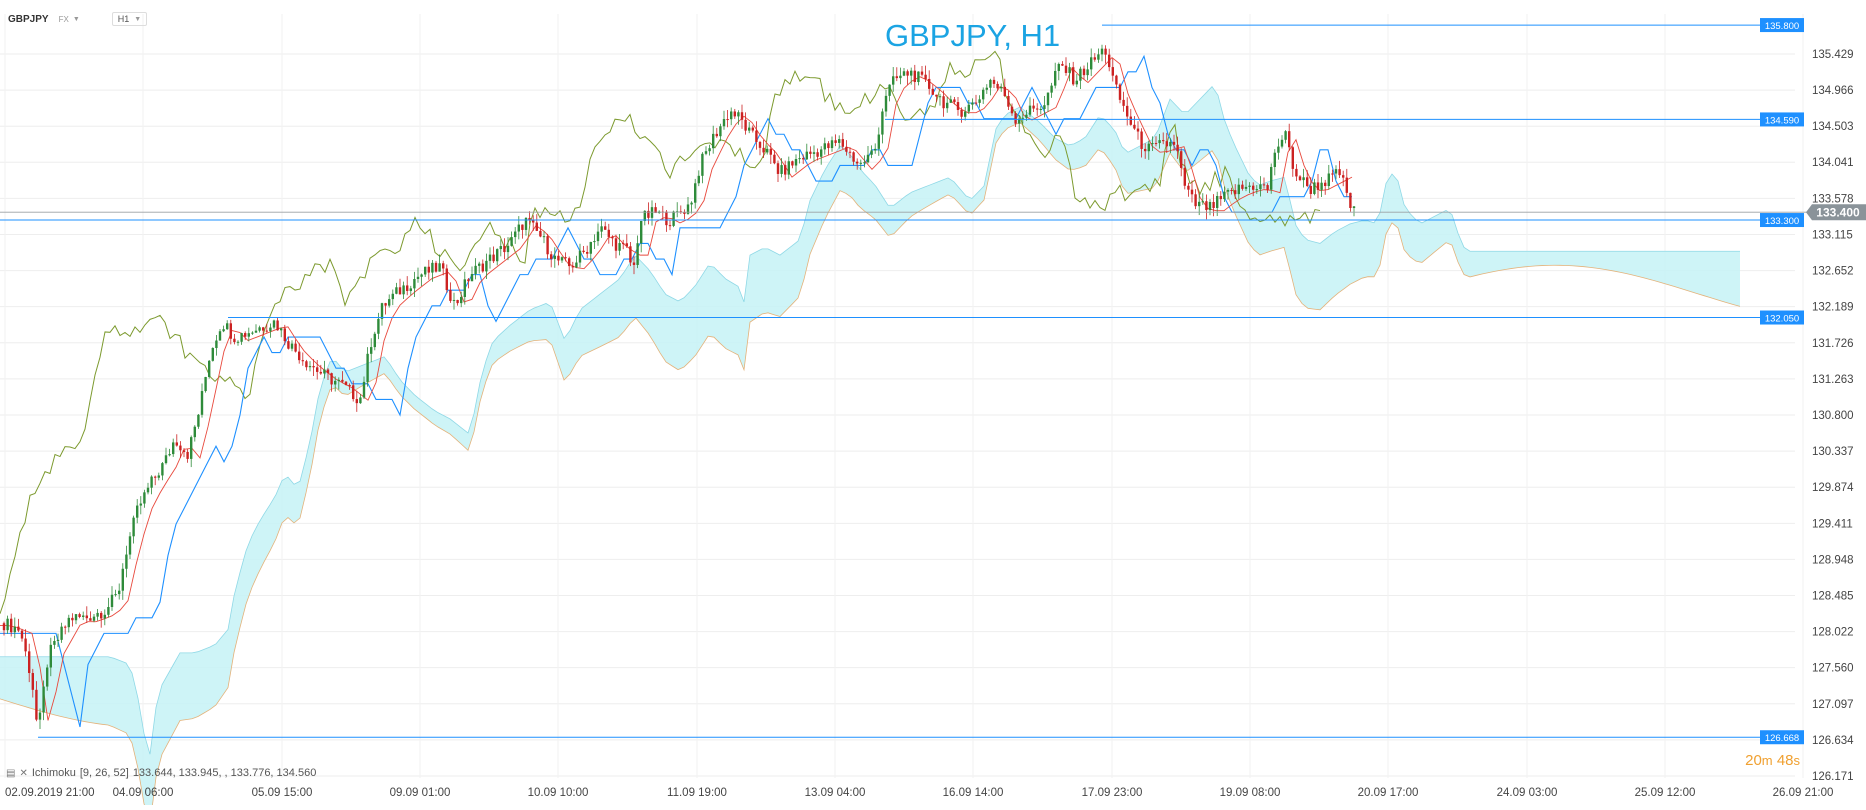  Describe the element at coordinates (1250, 793) in the screenshot. I see `x-tick-label: 19.09 08:00` at that location.